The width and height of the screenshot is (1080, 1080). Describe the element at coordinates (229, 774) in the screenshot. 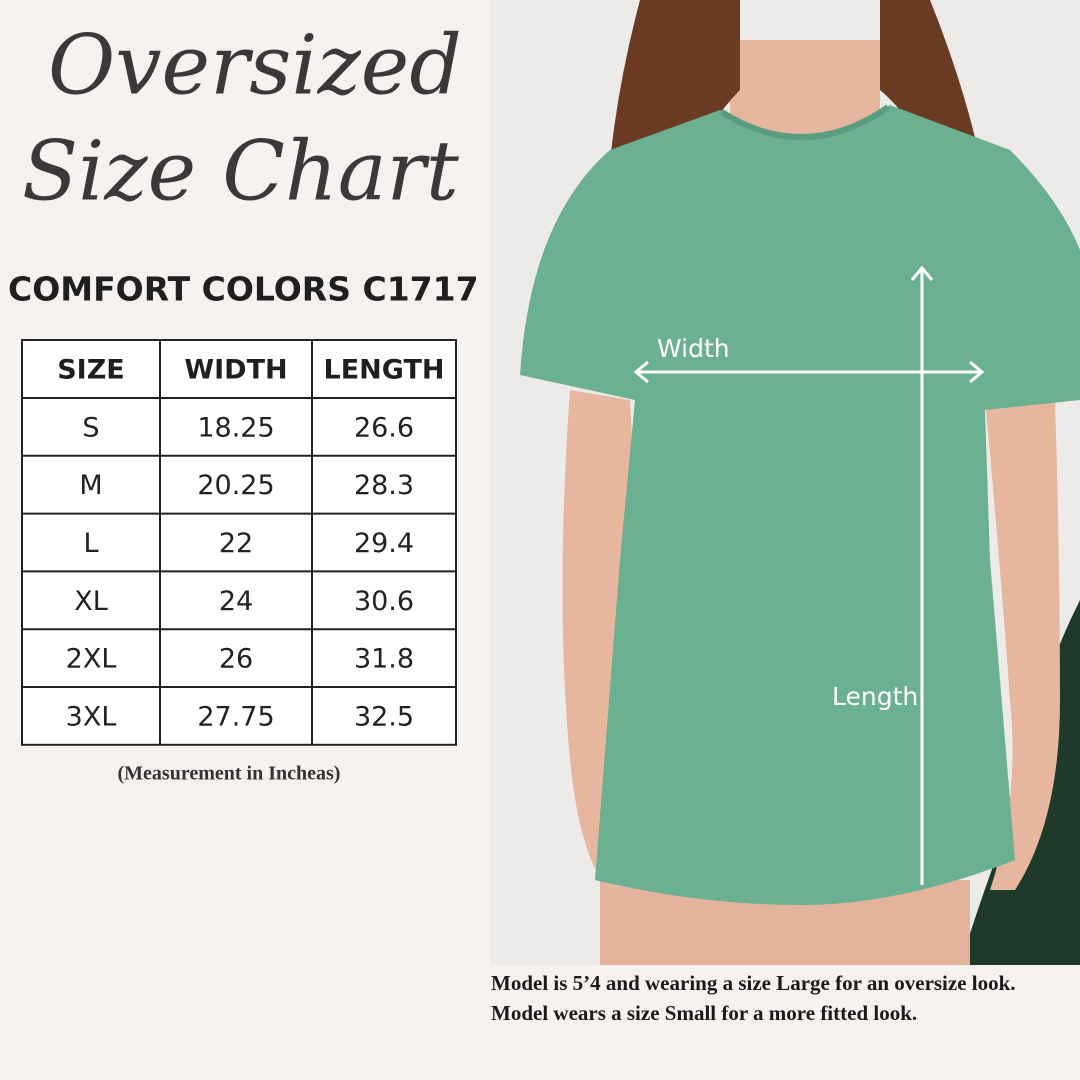

I see `note: (Measurement in Incheas)` at that location.